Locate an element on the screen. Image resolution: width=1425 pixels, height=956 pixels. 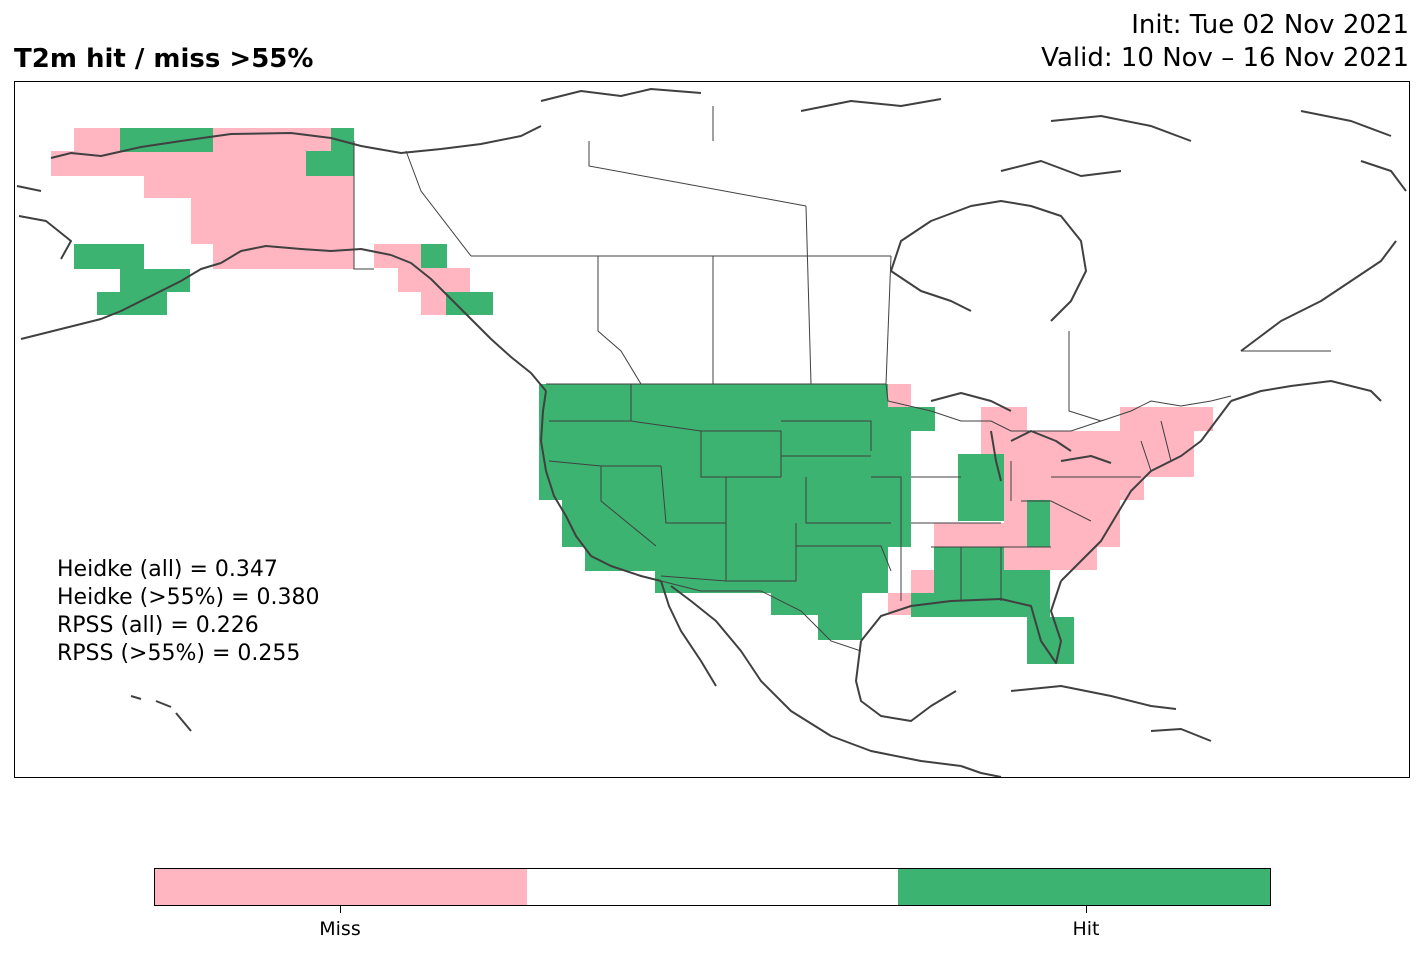
valid-range: Valid: 10 Nov – 16 Nov 2021 is located at coordinates (1225, 58).